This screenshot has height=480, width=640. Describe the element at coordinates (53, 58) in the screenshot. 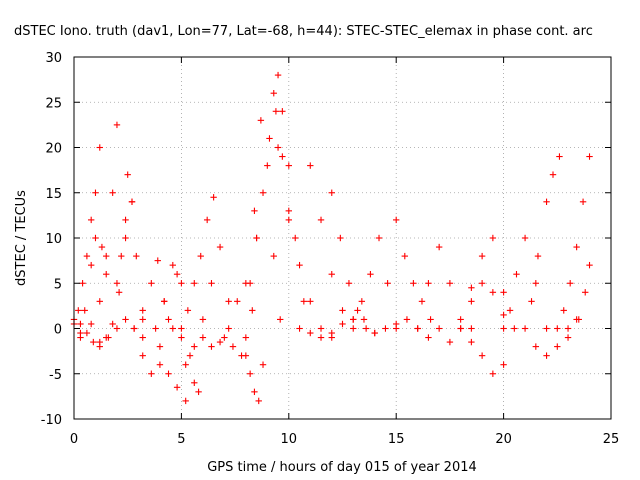

I see `y-tick-label: 30` at that location.